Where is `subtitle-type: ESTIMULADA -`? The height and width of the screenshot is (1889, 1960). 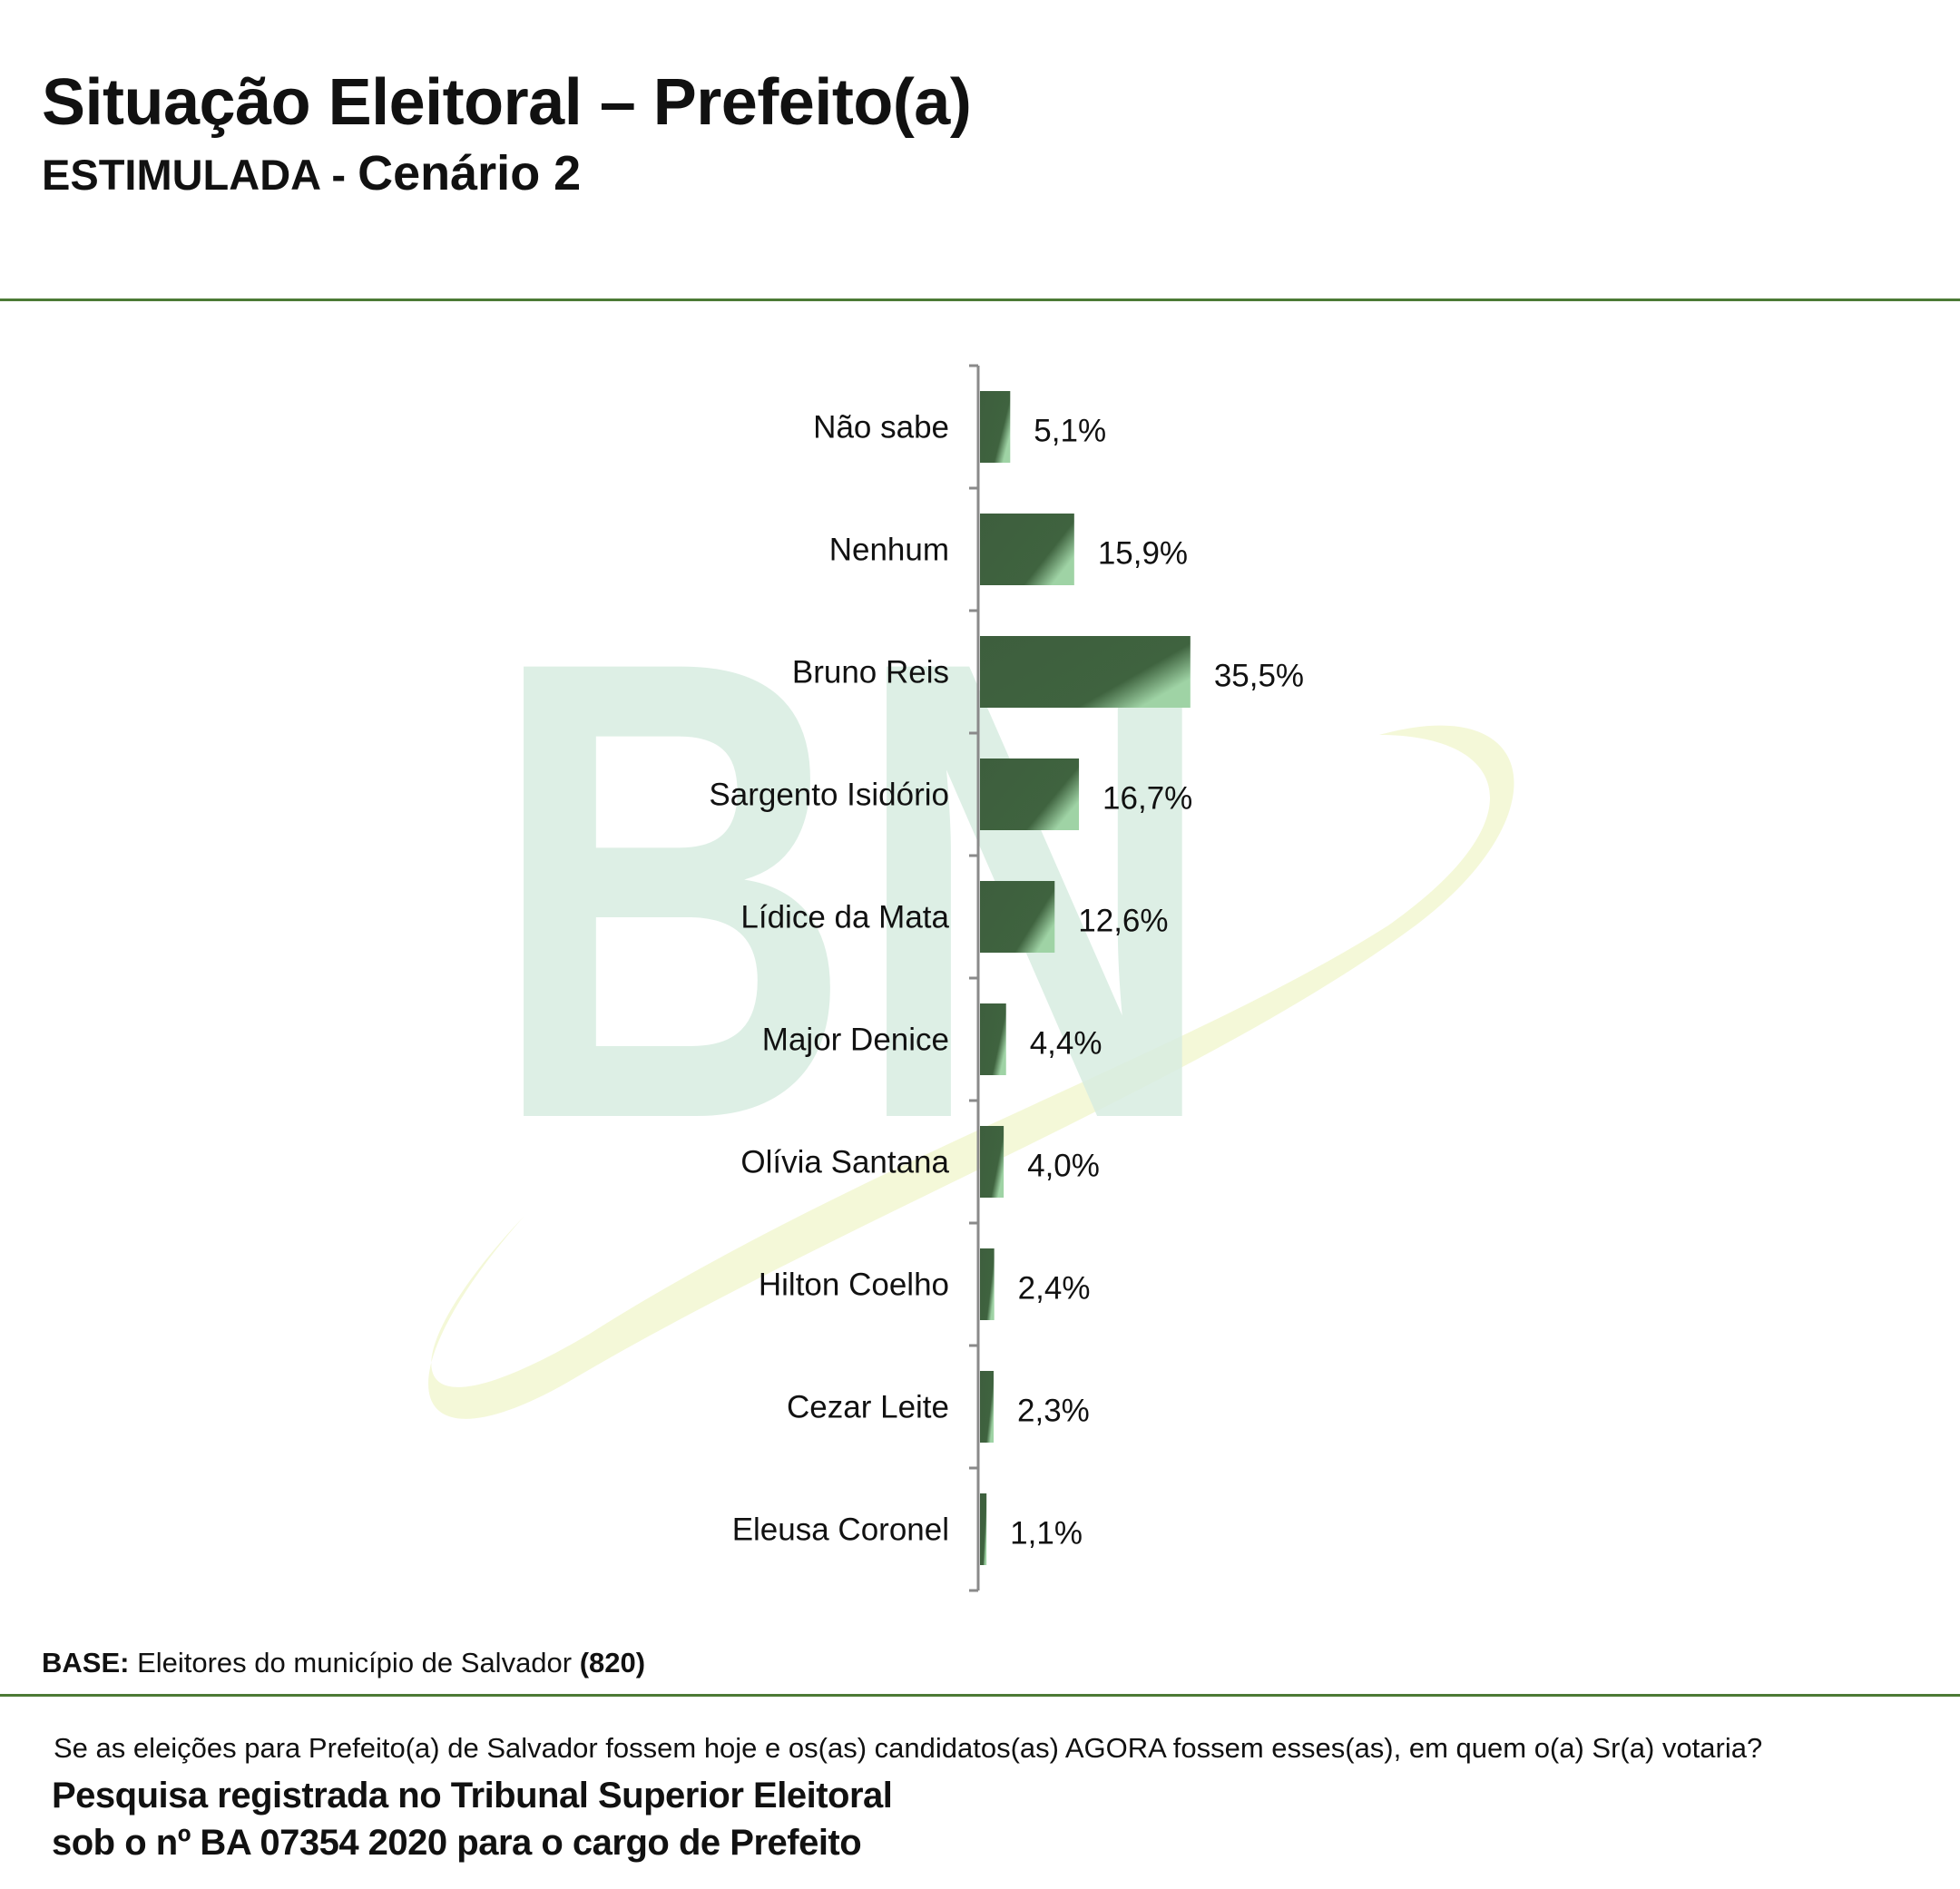
subtitle-type: ESTIMULADA - is located at coordinates (200, 175).